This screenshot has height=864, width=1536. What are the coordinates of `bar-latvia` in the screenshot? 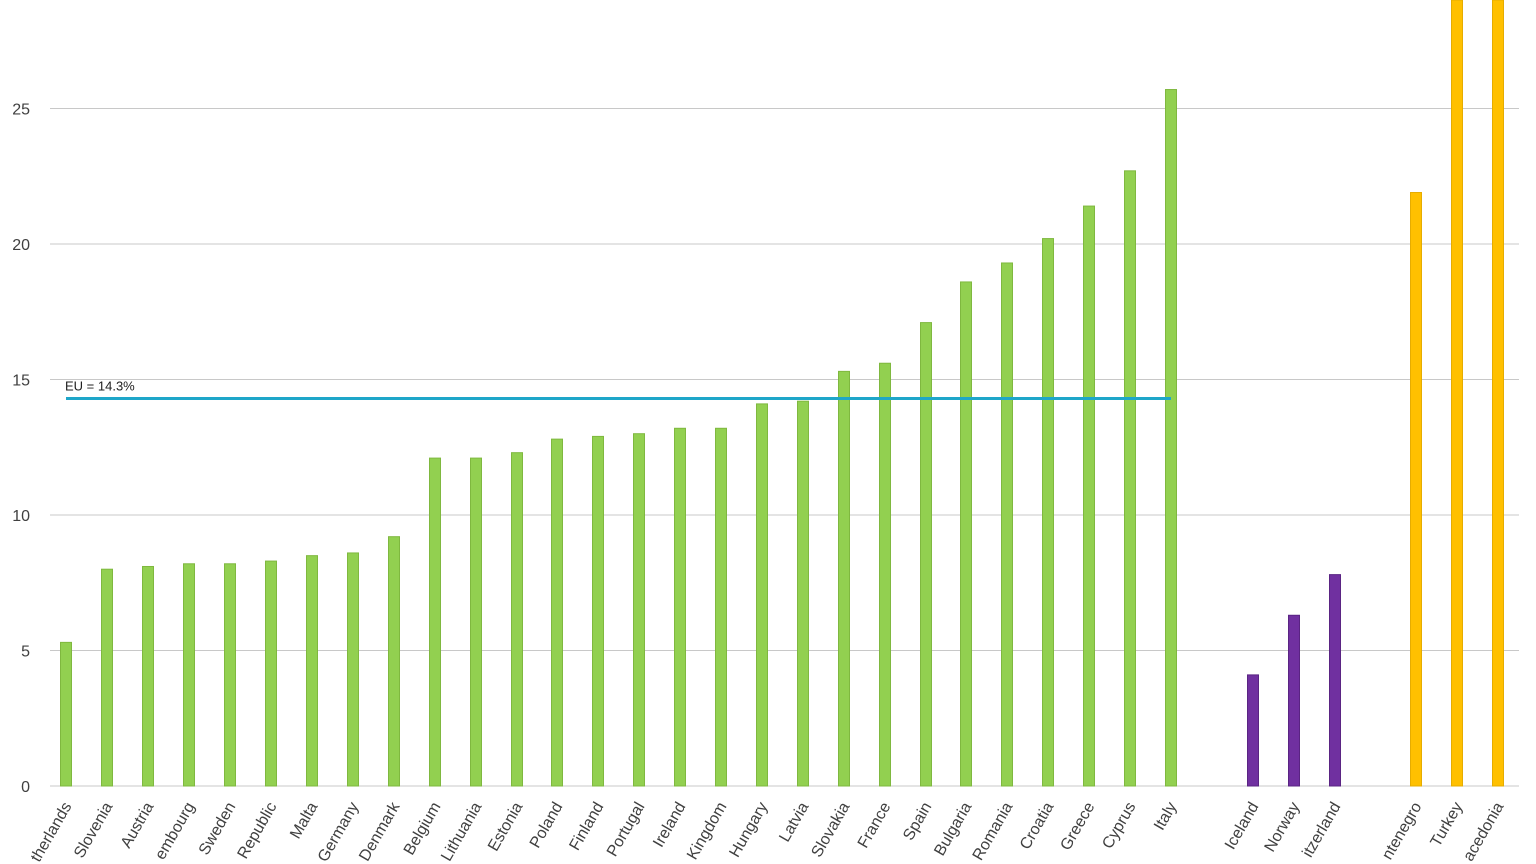 It's located at (803, 593).